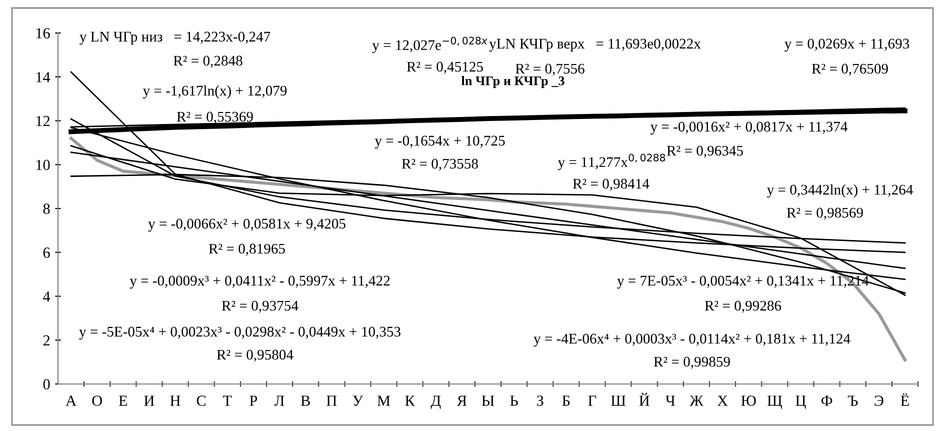 The height and width of the screenshot is (431, 941). Describe the element at coordinates (697, 401) in the screenshot. I see `x-tick-label: Ж` at that location.